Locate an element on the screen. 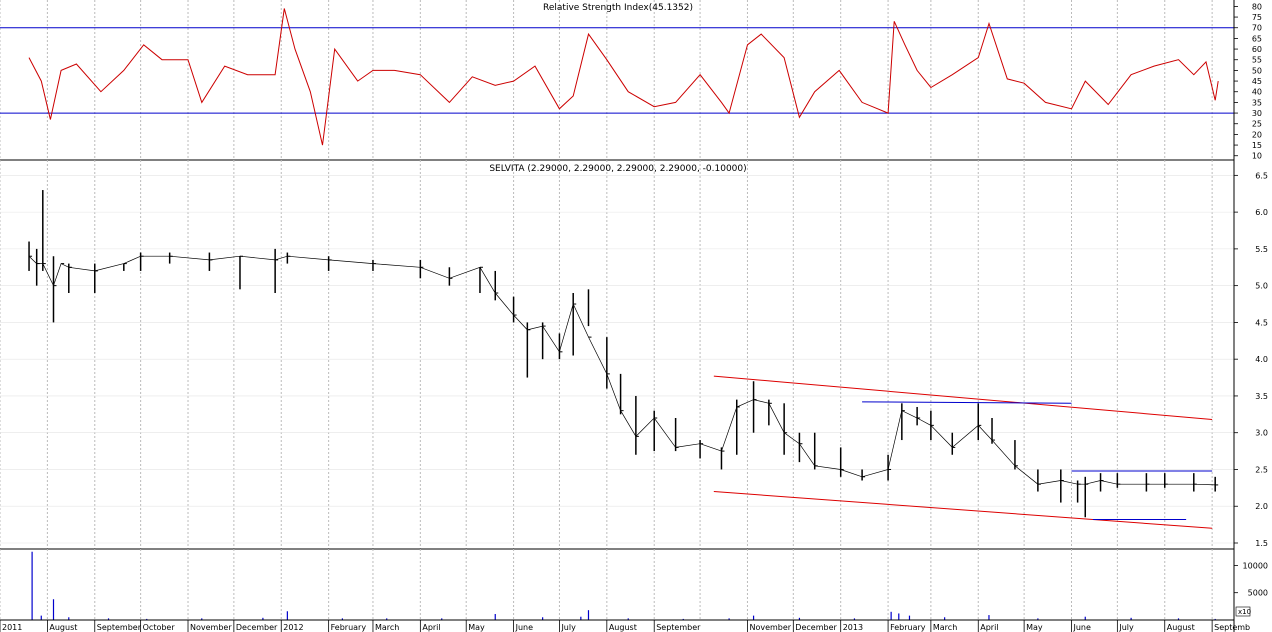  price-tick-label: 5.0 is located at coordinates (1261, 286).